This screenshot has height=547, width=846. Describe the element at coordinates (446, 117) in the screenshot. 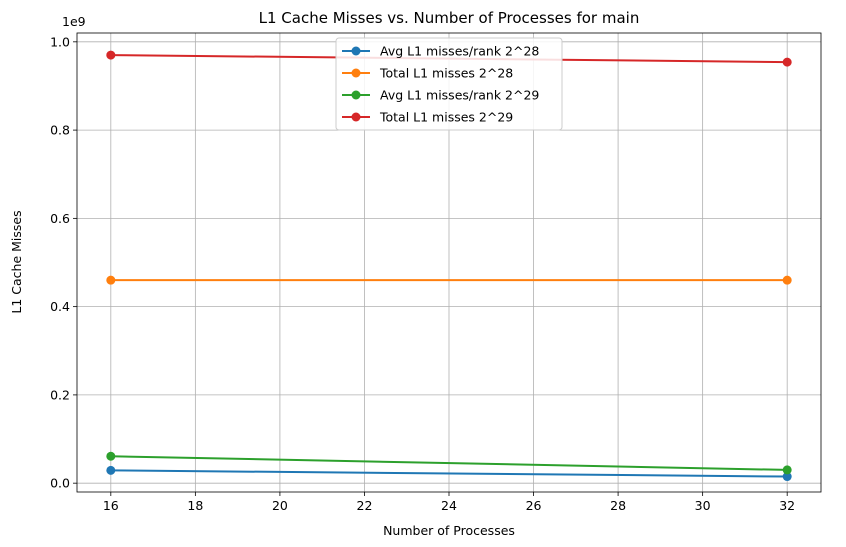

I see `legend-label: Total L1 misses 2^29` at that location.